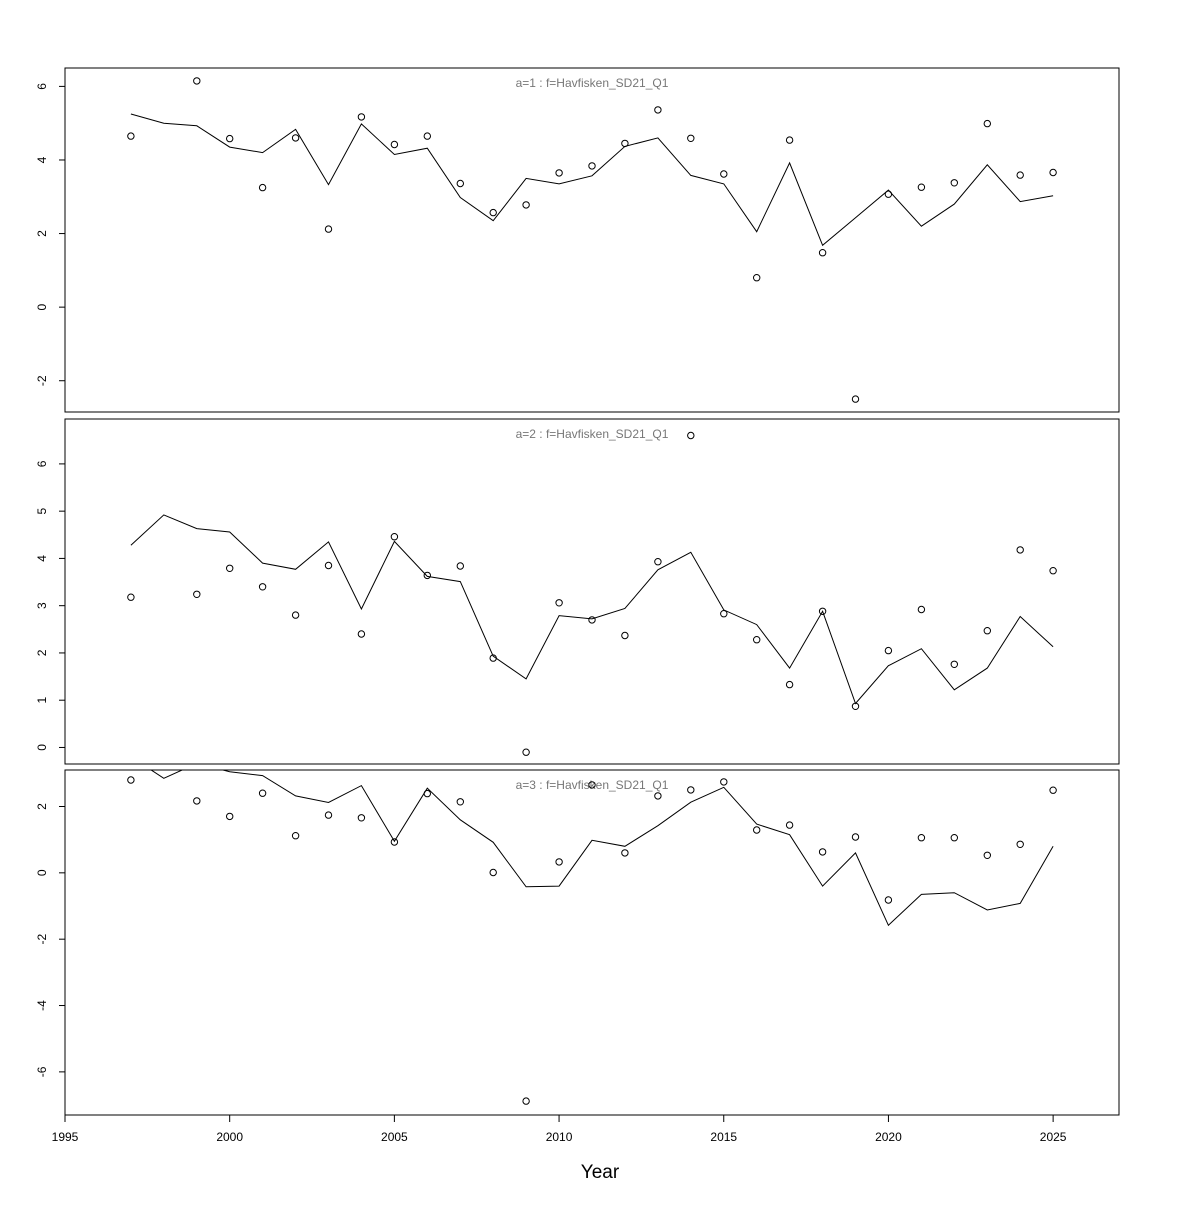 The image size is (1200, 1205). I want to click on panel-2-fit-line, so click(592, 609).